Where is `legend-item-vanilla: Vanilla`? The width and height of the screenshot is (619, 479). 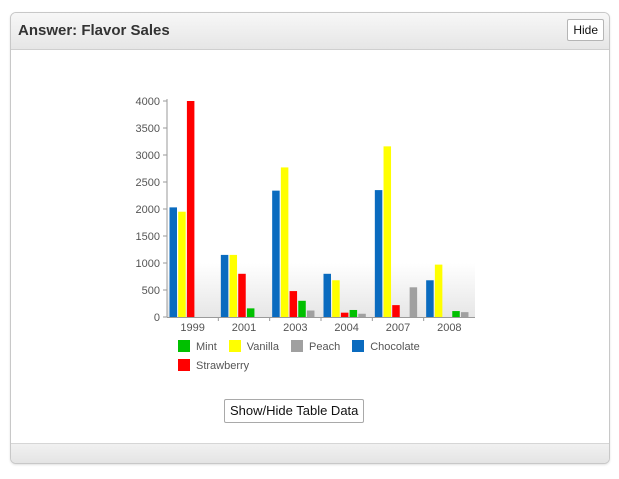 legend-item-vanilla: Vanilla is located at coordinates (253, 347).